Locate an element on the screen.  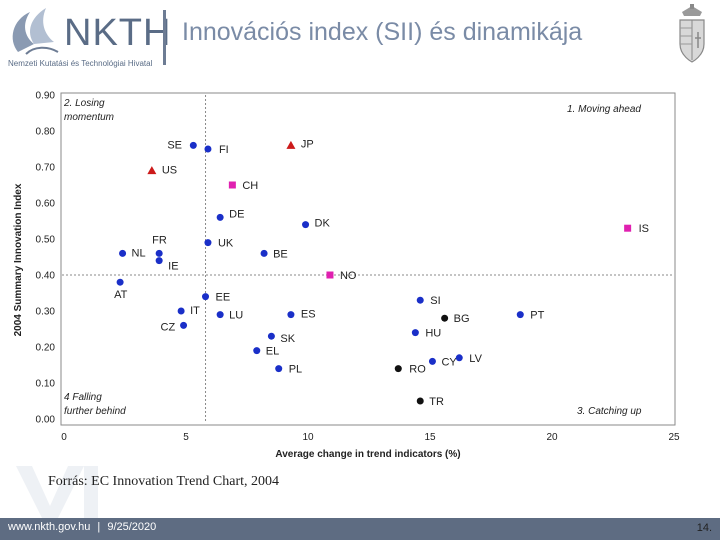
x-tick-label: 15 is located at coordinates (430, 437).